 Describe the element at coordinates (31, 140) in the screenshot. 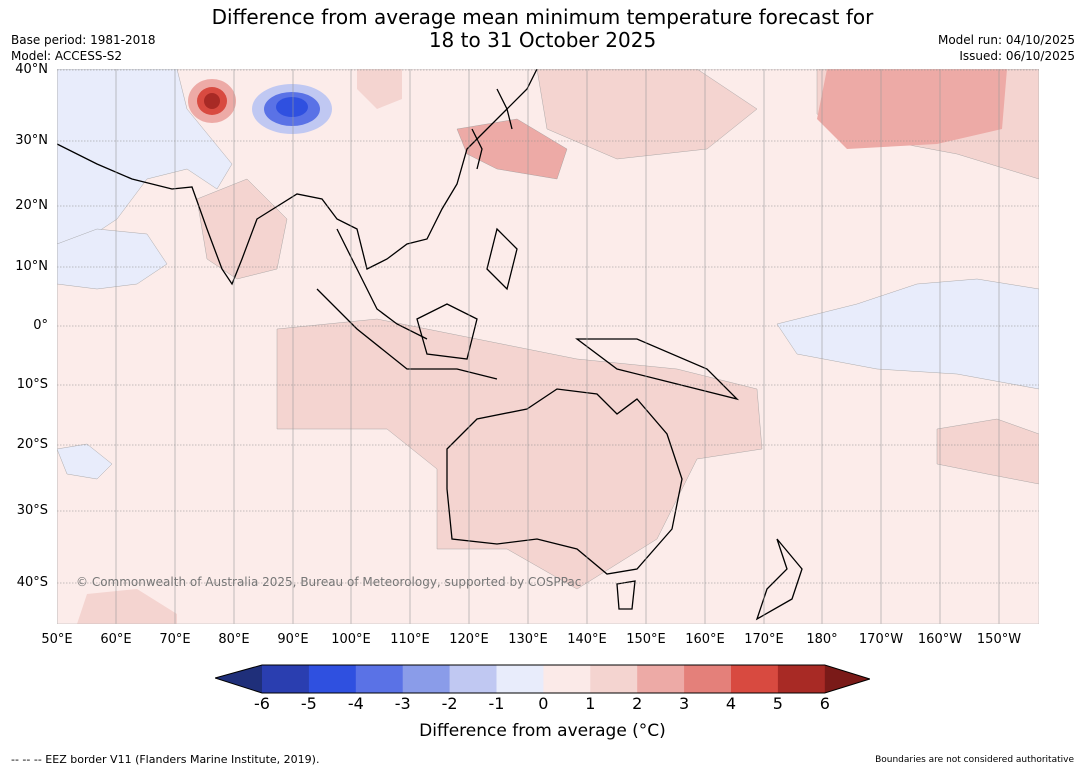

I see `lat-label: 30°N` at that location.